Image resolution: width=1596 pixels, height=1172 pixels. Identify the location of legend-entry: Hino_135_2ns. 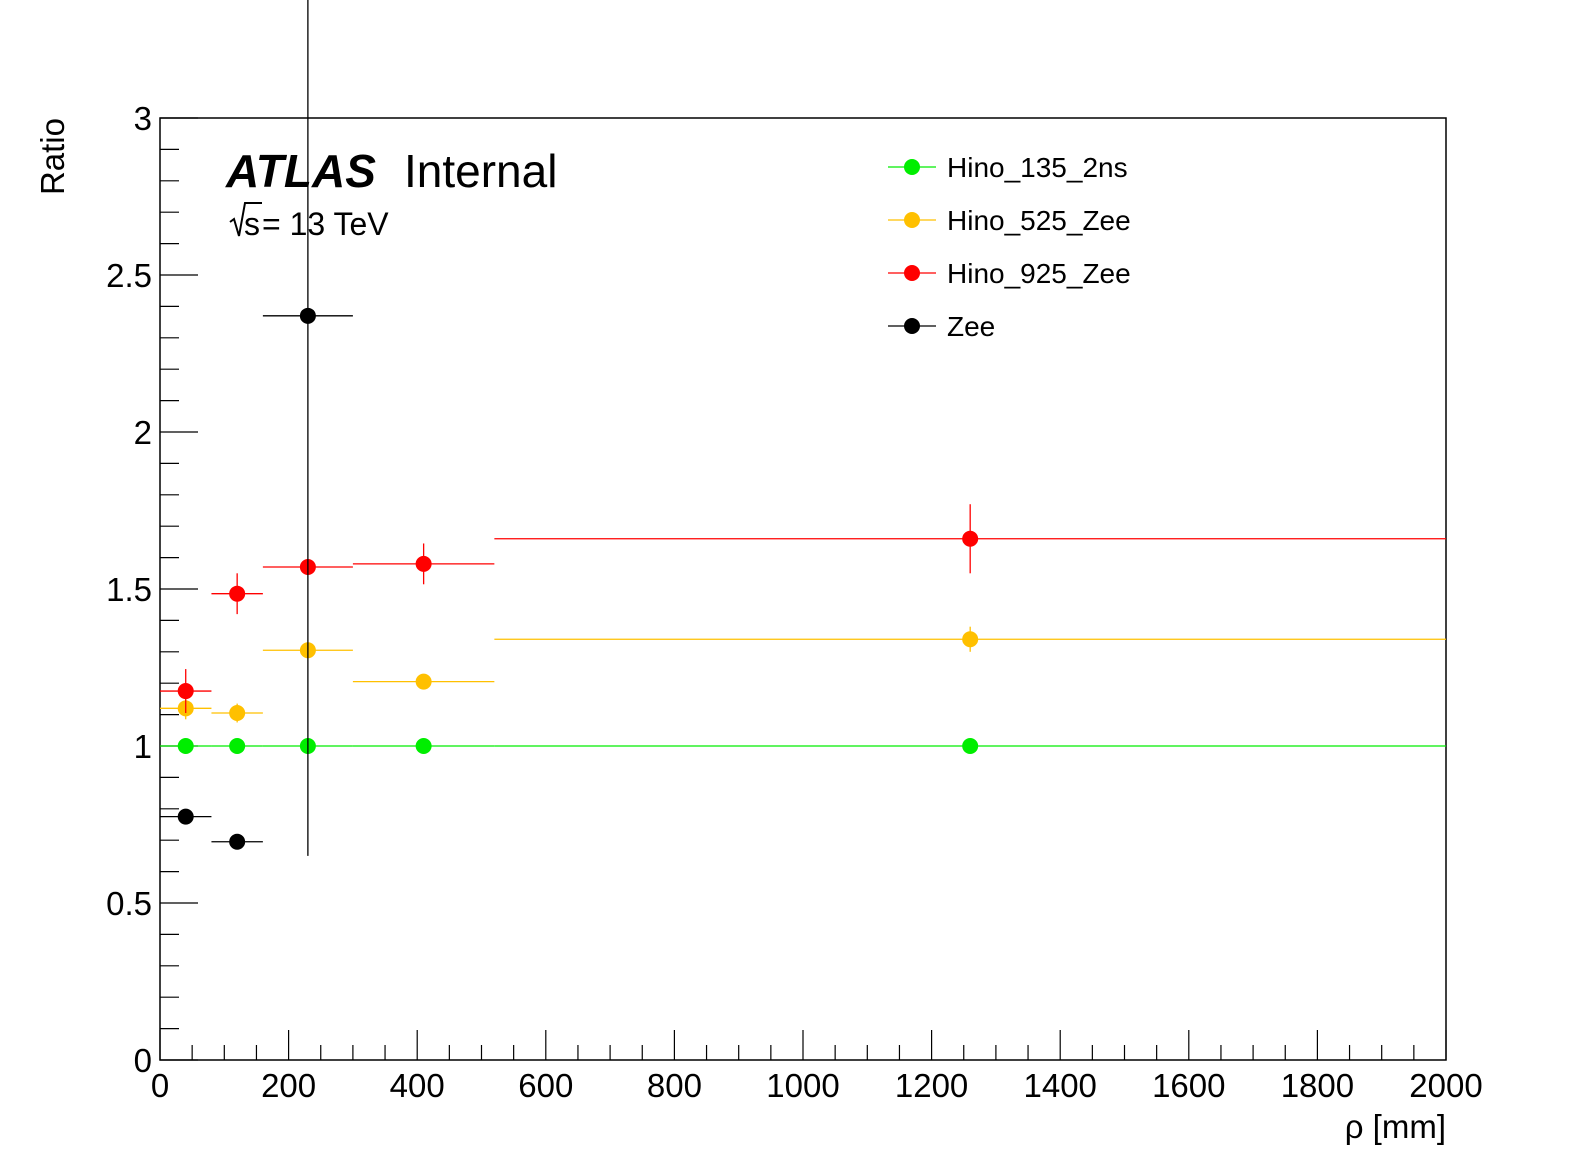
(1008, 167).